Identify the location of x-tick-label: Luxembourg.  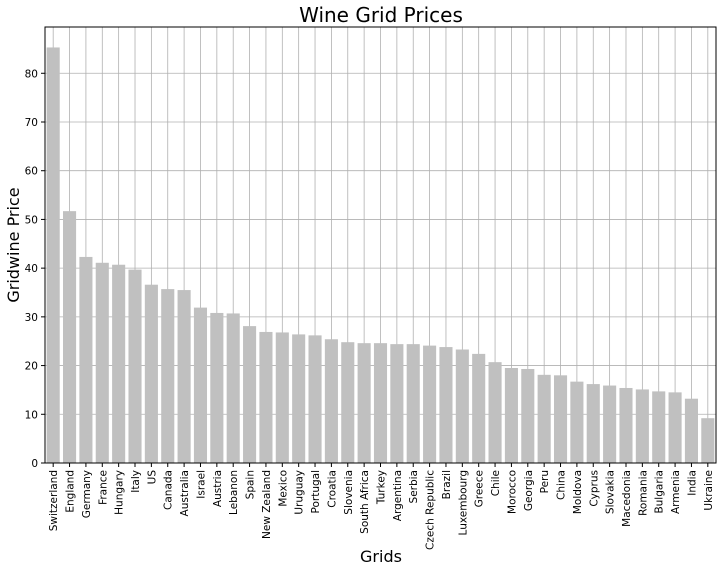
(463, 502).